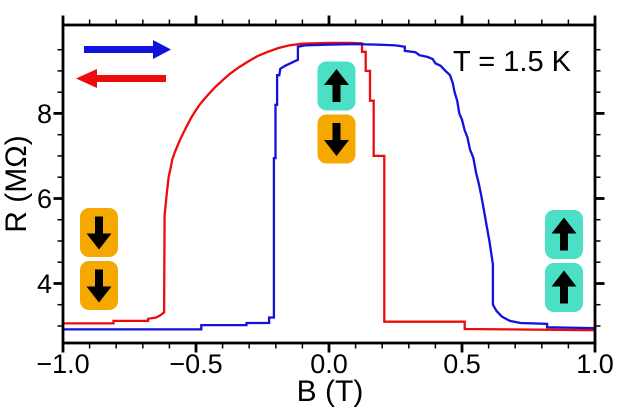 The width and height of the screenshot is (631, 413). What do you see at coordinates (195, 364) in the screenshot?
I see `x-tick-label: −0.5` at bounding box center [195, 364].